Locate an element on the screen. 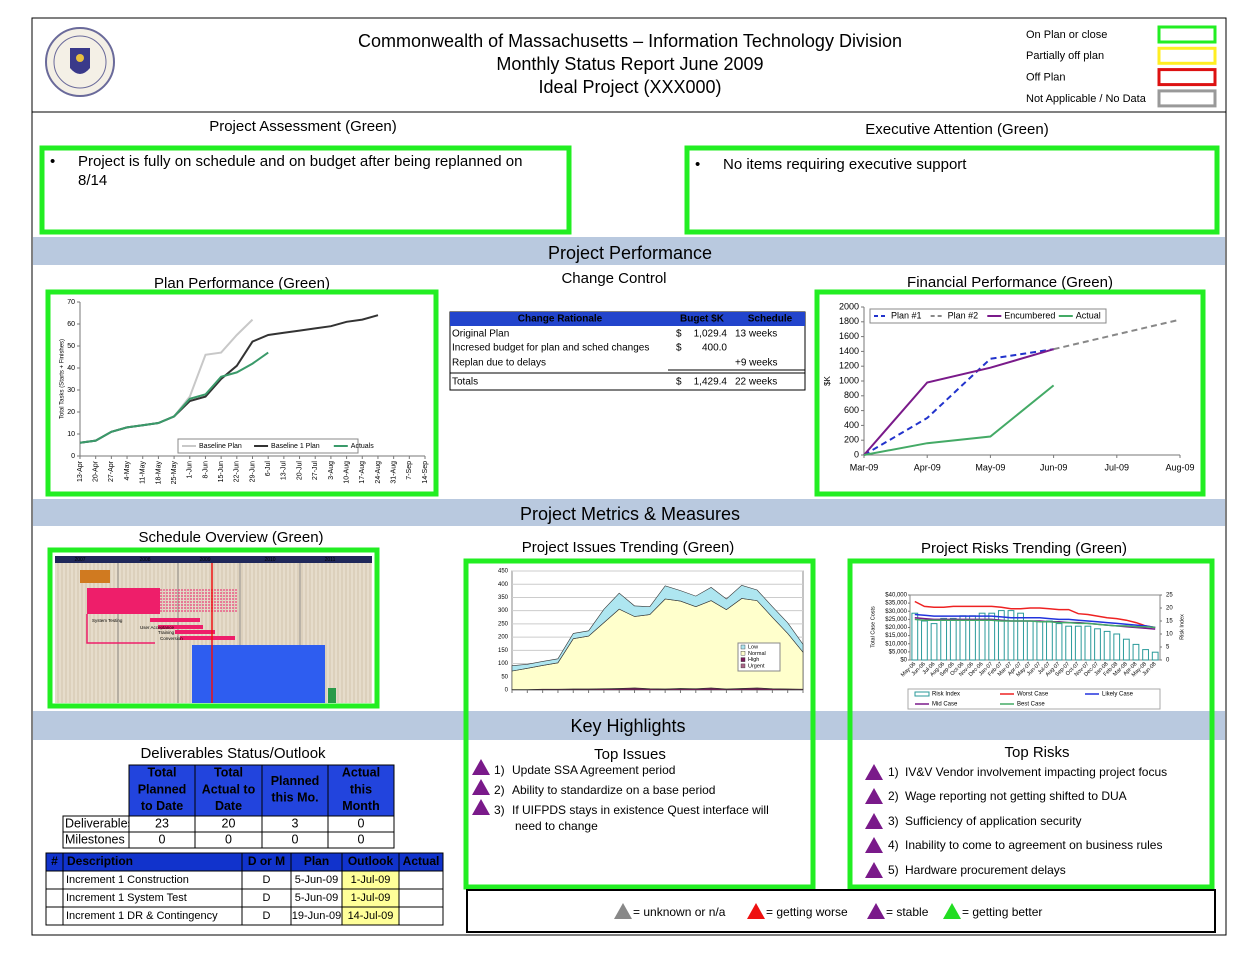  x-tick-label: 7-Sep is located at coordinates (409, 470).